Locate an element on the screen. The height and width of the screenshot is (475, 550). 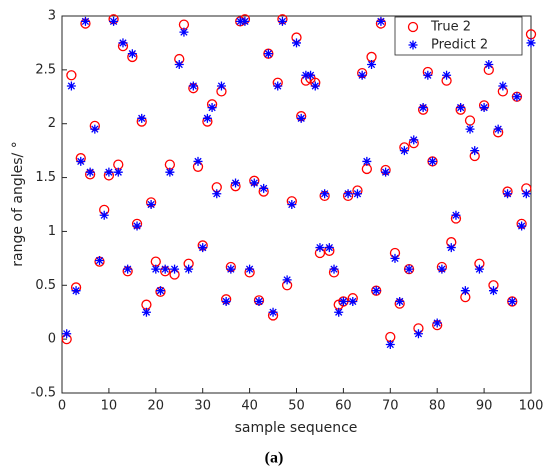
x-tick-label: 20 is located at coordinates (156, 406).